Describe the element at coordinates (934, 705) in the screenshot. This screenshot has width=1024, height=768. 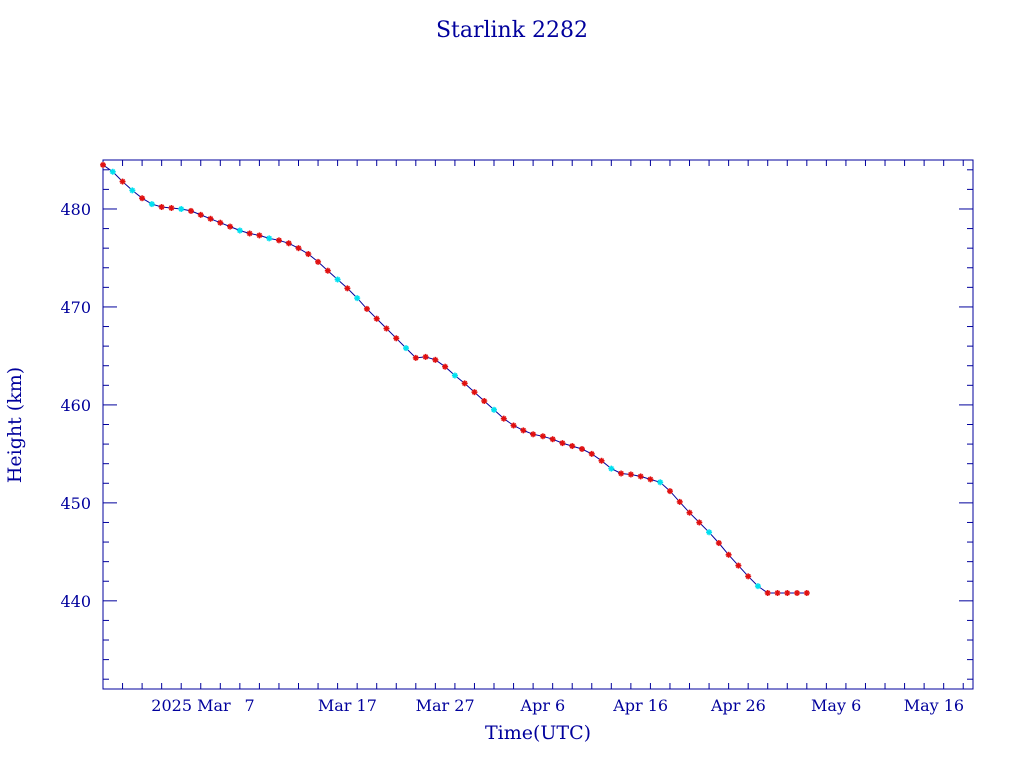
I see `x-tick-label: May 16` at that location.